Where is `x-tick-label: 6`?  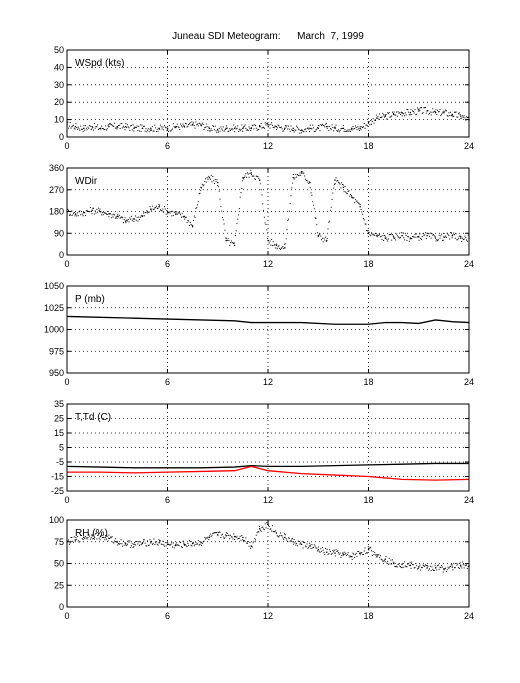
x-tick-label: 6 is located at coordinates (167, 264).